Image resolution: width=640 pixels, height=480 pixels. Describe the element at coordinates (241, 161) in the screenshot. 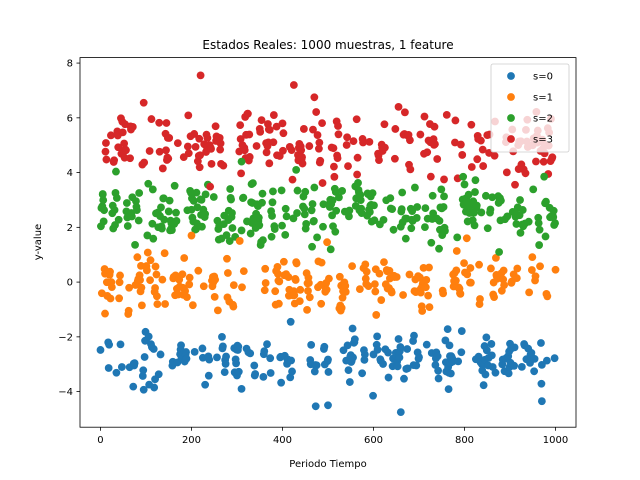

I see `outlier-point-s2` at that location.